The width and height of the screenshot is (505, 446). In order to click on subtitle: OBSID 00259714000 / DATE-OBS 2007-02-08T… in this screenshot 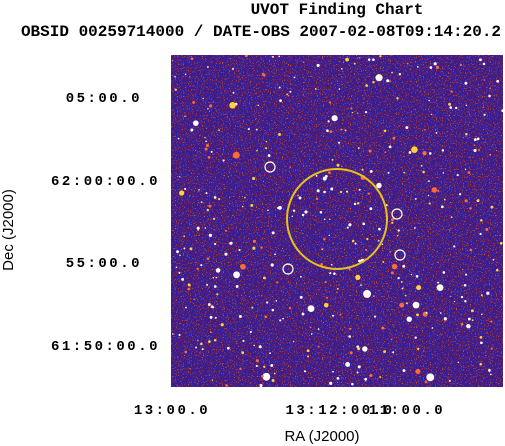, I will do `click(261, 32)`.